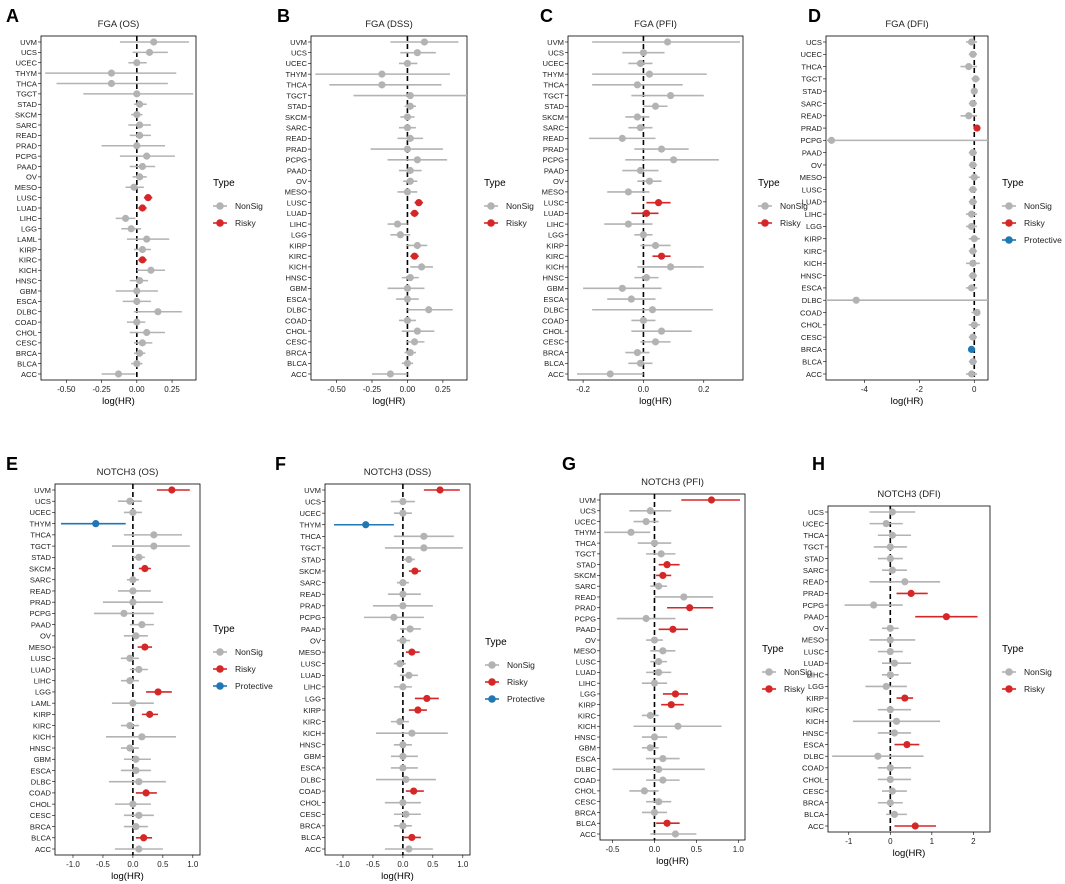 Image resolution: width=1065 pixels, height=884 pixels. I want to click on y-tick-label: HNSC, so click(310, 745).